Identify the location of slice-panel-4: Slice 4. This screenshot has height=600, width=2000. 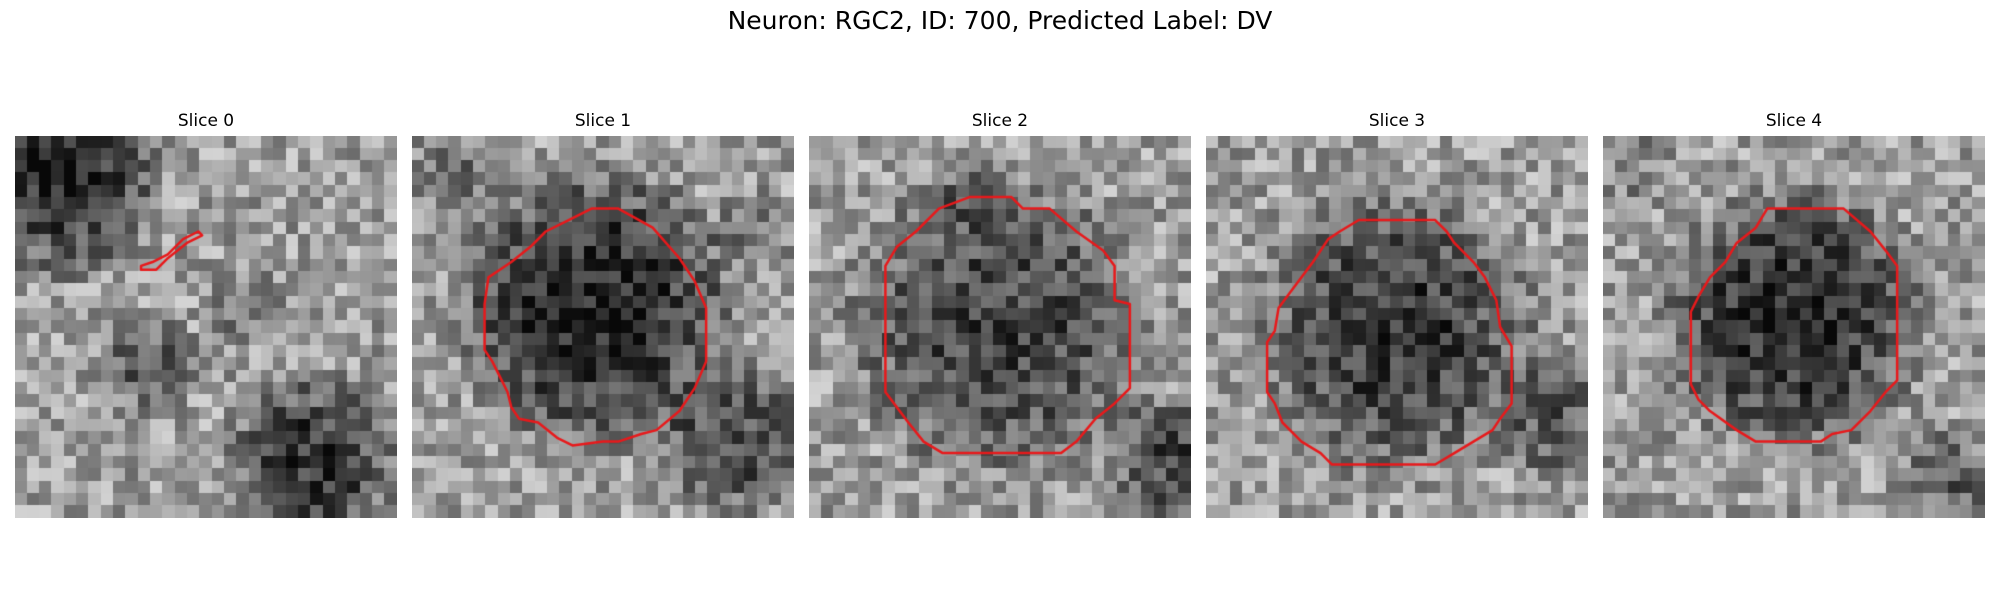
(1794, 312).